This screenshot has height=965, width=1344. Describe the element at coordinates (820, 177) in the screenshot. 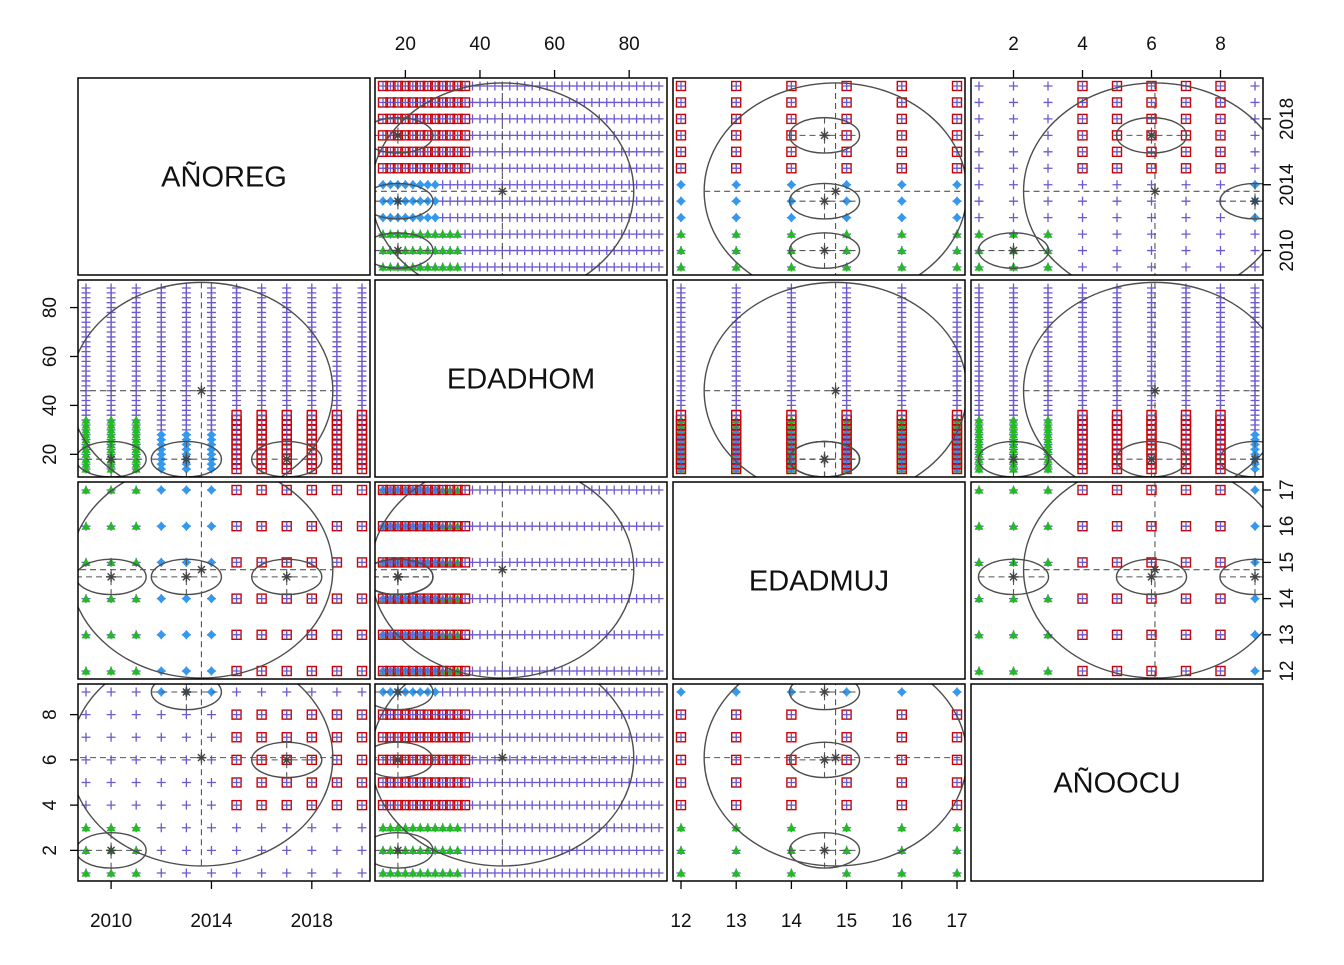

I see `panel-plot-area` at that location.